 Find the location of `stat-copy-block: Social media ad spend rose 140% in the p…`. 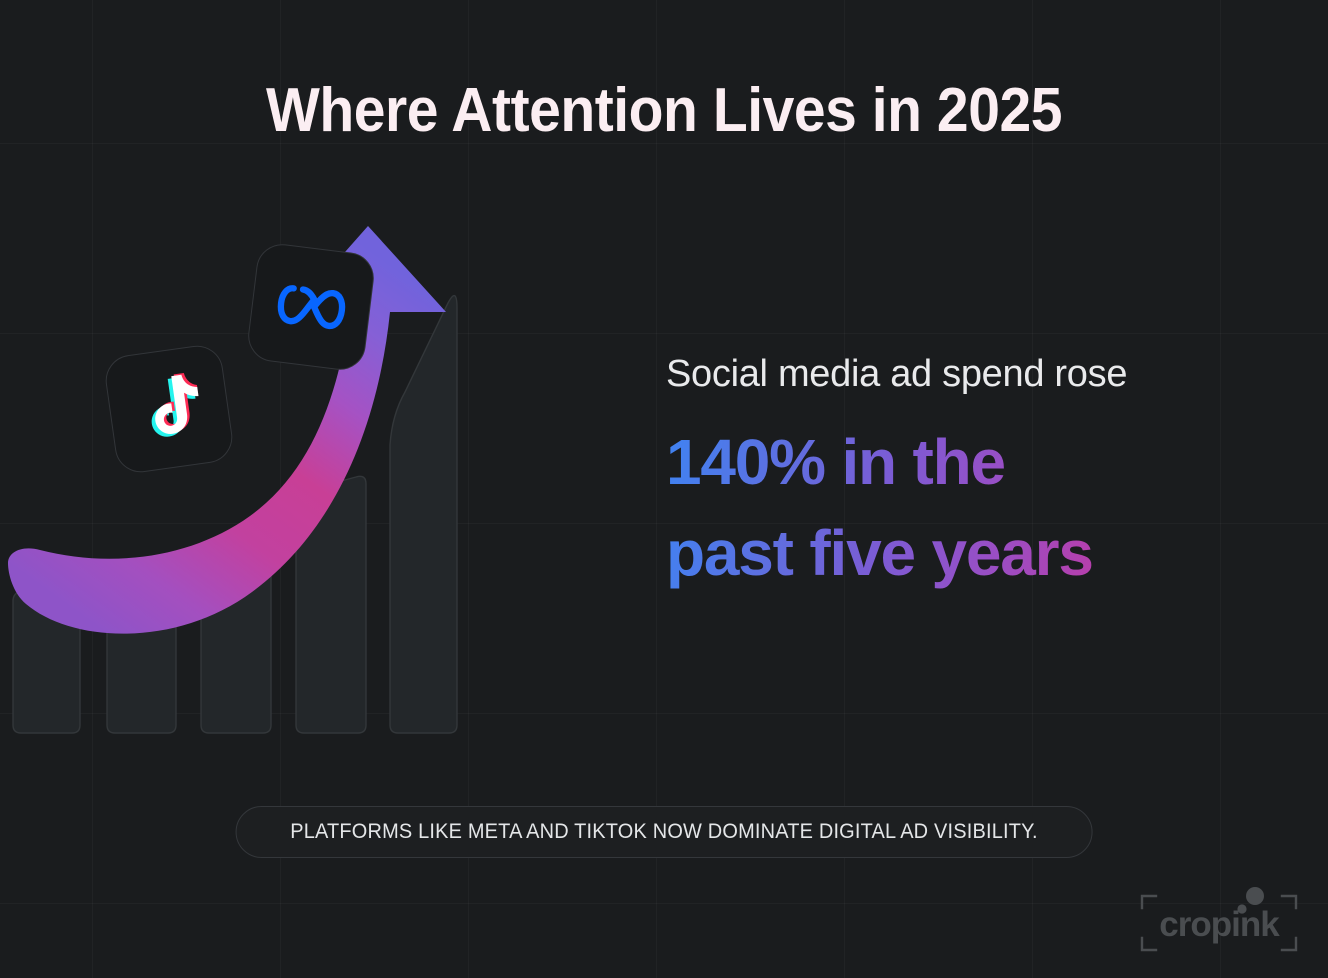

stat-copy-block: Social media ad spend rose 140% in the p… is located at coordinates (966, 475).